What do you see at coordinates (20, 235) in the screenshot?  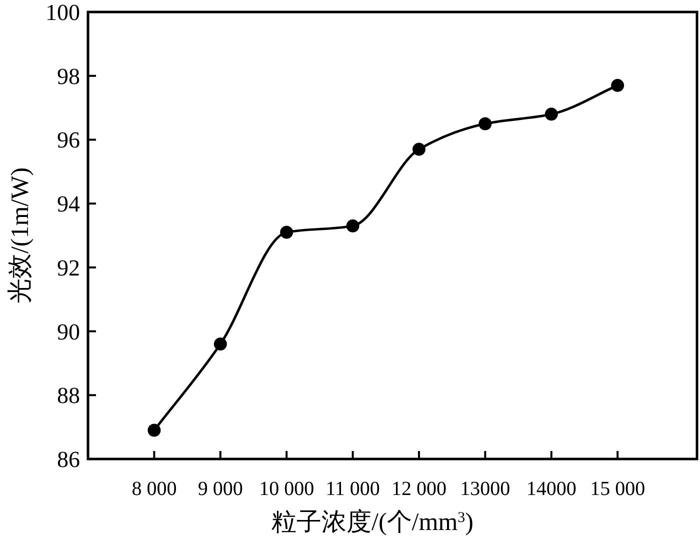 I see `y-axis-title: 光效/(1m/W)` at bounding box center [20, 235].